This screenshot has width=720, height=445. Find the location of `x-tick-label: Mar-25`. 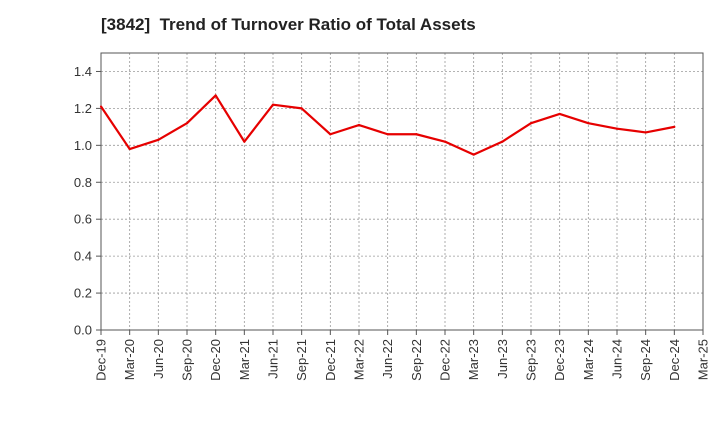

x-tick-label: Mar-25 is located at coordinates (703, 359).